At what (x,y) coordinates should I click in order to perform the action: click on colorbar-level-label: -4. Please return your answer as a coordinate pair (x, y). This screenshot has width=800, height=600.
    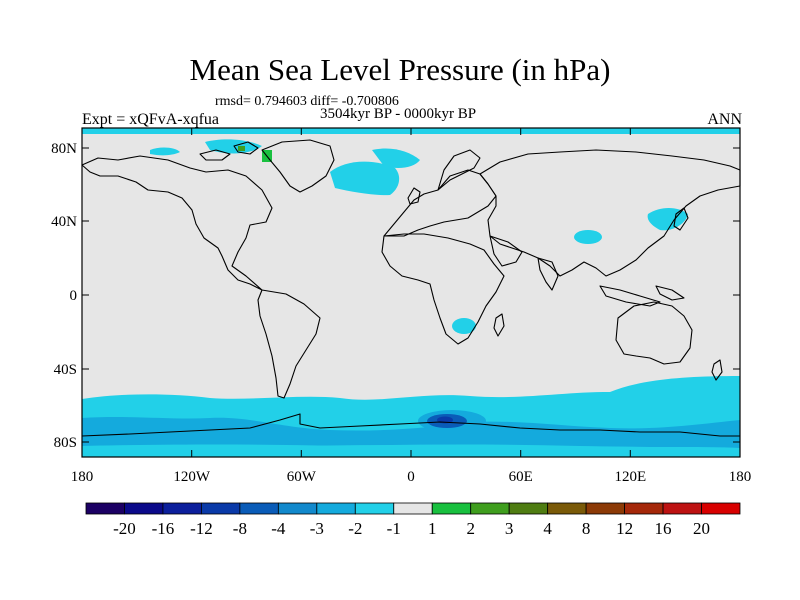
    Looking at the image, I should click on (278, 528).